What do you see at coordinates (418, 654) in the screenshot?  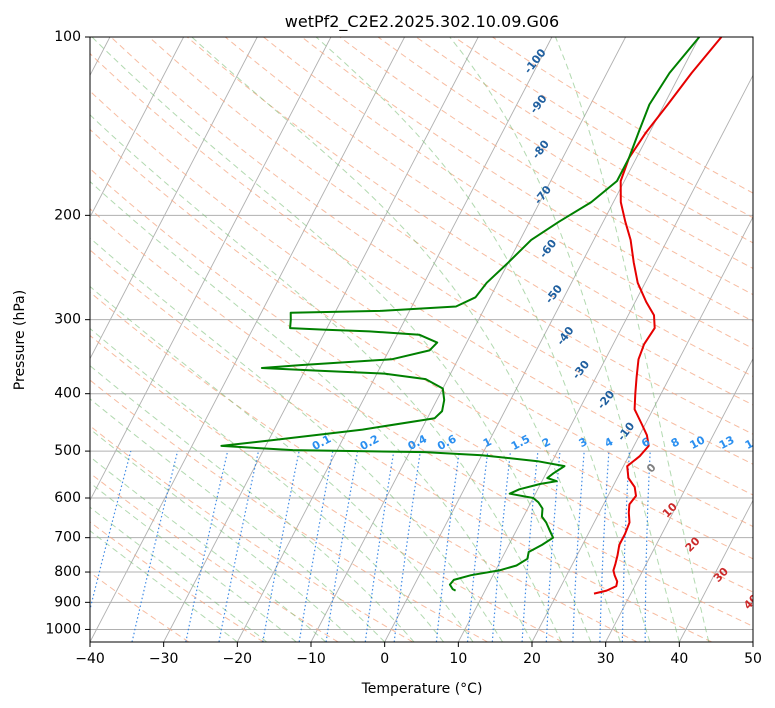 I see `x-axis: −40 −30 −20 −10 0 10 20 30 40 50` at bounding box center [418, 654].